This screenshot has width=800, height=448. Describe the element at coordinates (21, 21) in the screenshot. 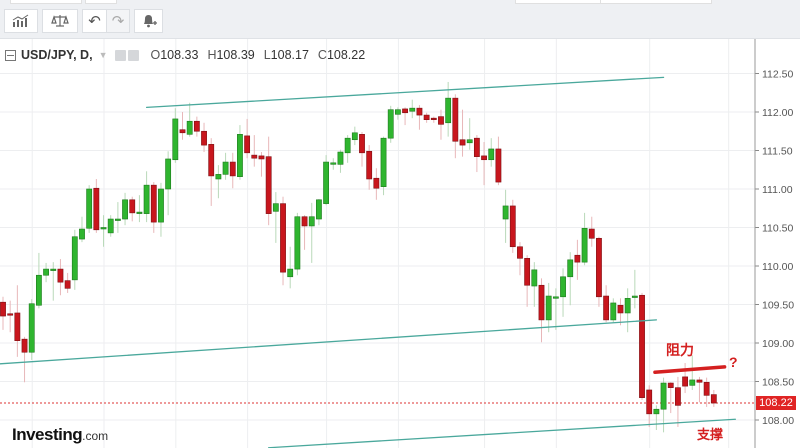

I see `indicators-button` at that location.